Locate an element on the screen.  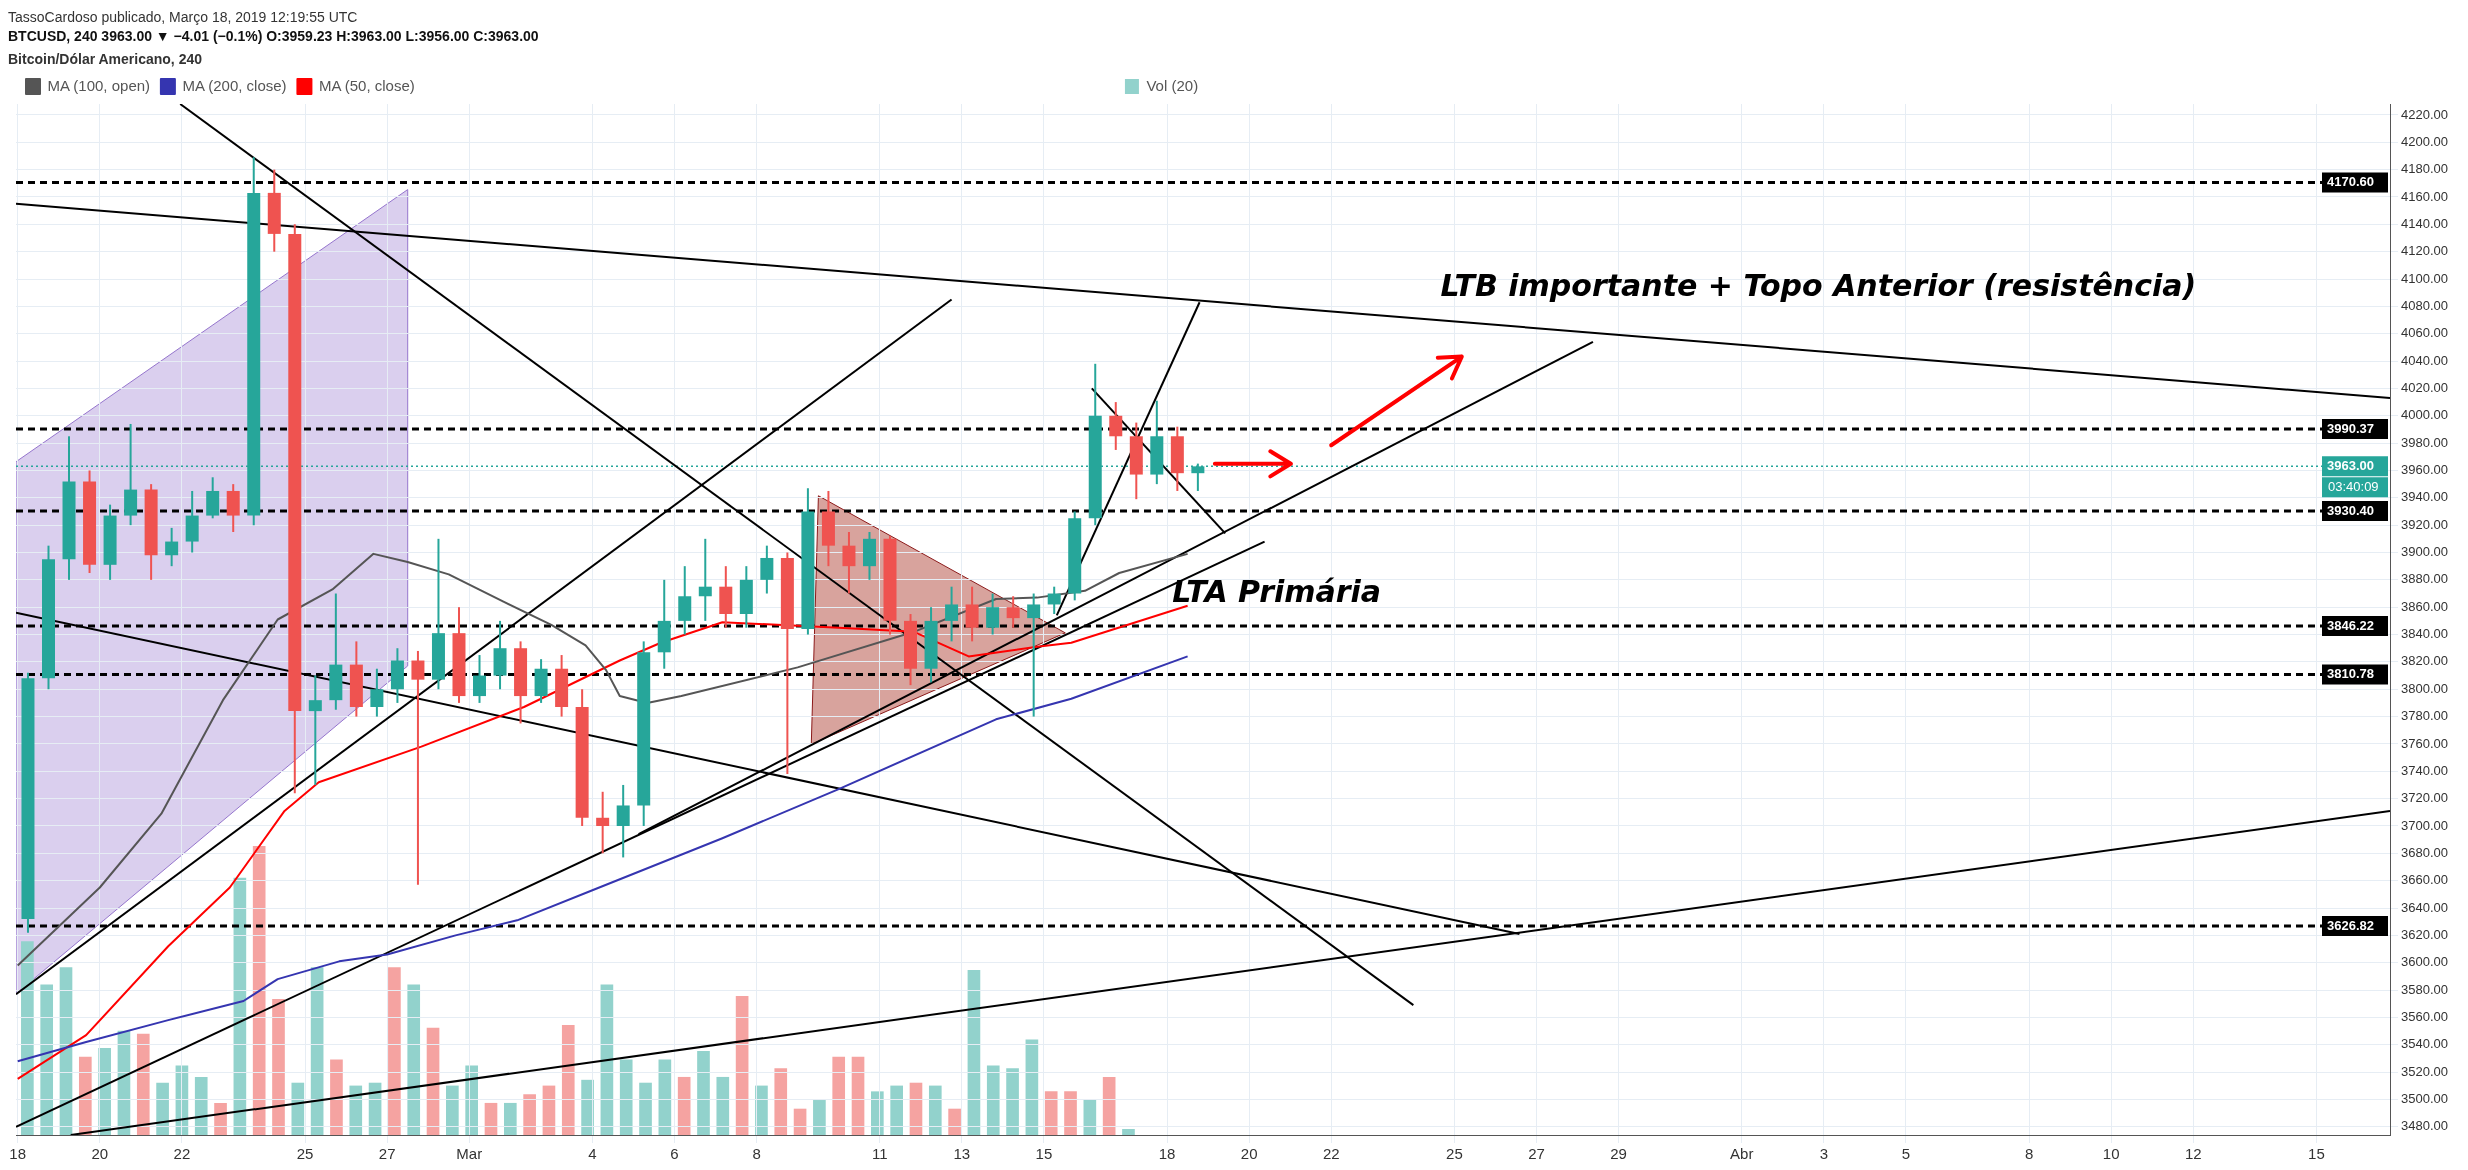
y-tick-label: 3940.00 is located at coordinates (2424, 497).